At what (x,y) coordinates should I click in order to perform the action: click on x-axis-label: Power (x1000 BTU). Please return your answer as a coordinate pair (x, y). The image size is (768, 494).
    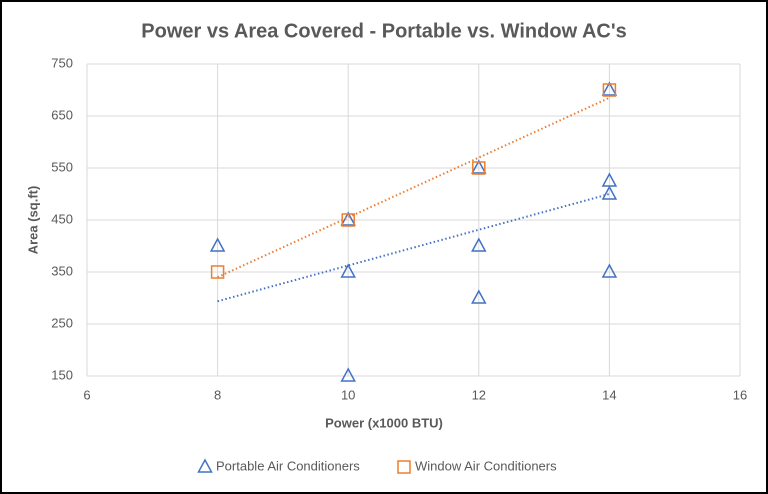
    Looking at the image, I should click on (384, 422).